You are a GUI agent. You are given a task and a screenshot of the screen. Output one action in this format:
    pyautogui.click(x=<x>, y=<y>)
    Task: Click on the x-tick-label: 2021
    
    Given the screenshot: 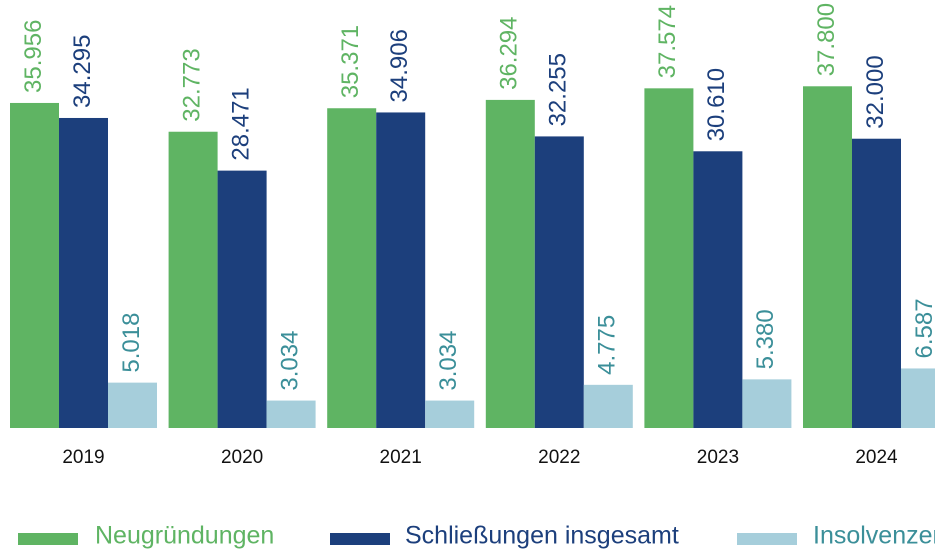 What is the action you would take?
    pyautogui.click(x=401, y=457)
    